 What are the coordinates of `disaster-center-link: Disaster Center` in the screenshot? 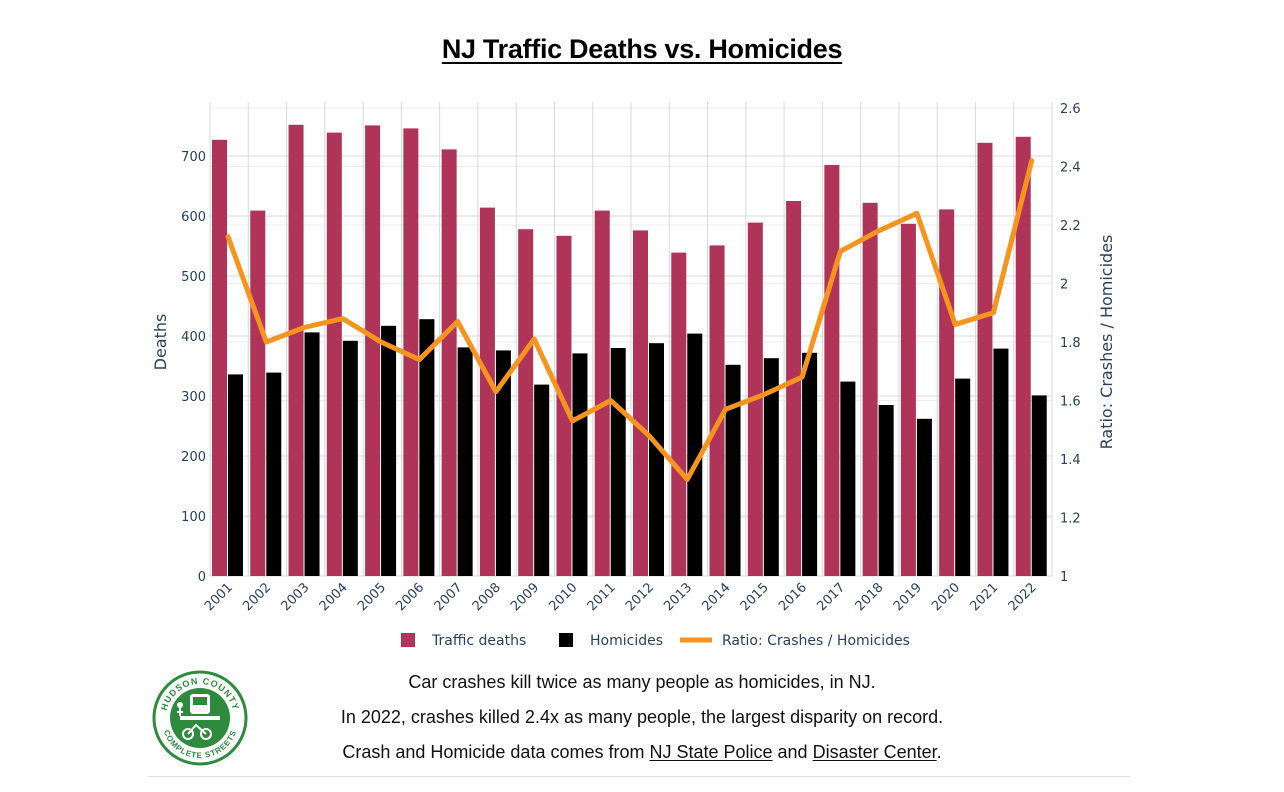 It's located at (874, 752).